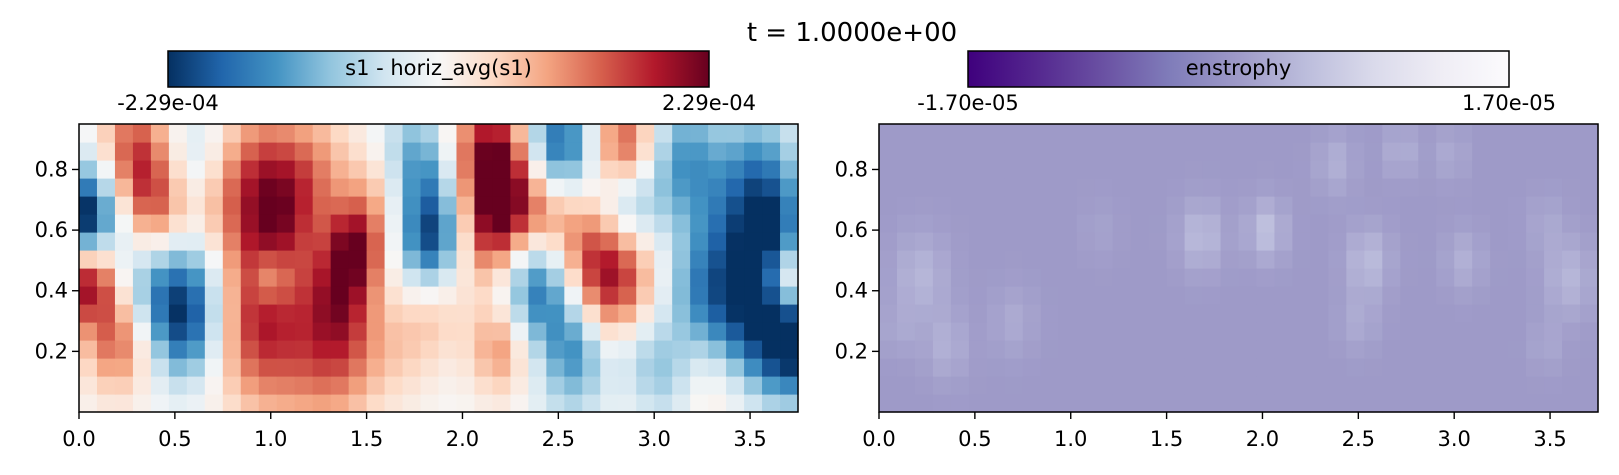 The image size is (1619, 475). Describe the element at coordinates (1239, 68) in the screenshot. I see `colorbar-enstrophy-label: enstrophy` at that location.